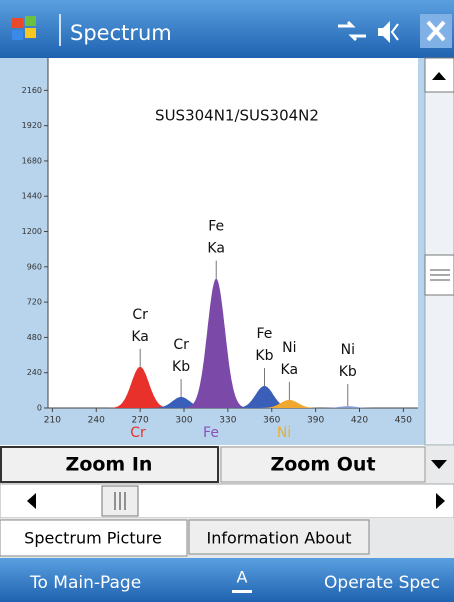 The image size is (454, 602). I want to click on y-tick-label: 1200, so click(32, 231).